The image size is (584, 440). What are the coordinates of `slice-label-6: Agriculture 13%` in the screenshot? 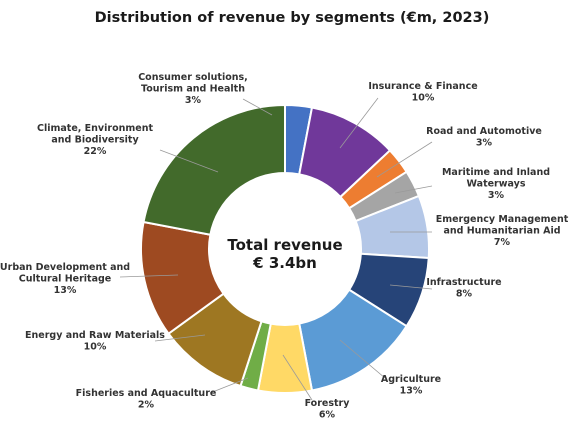 It's located at (411, 385).